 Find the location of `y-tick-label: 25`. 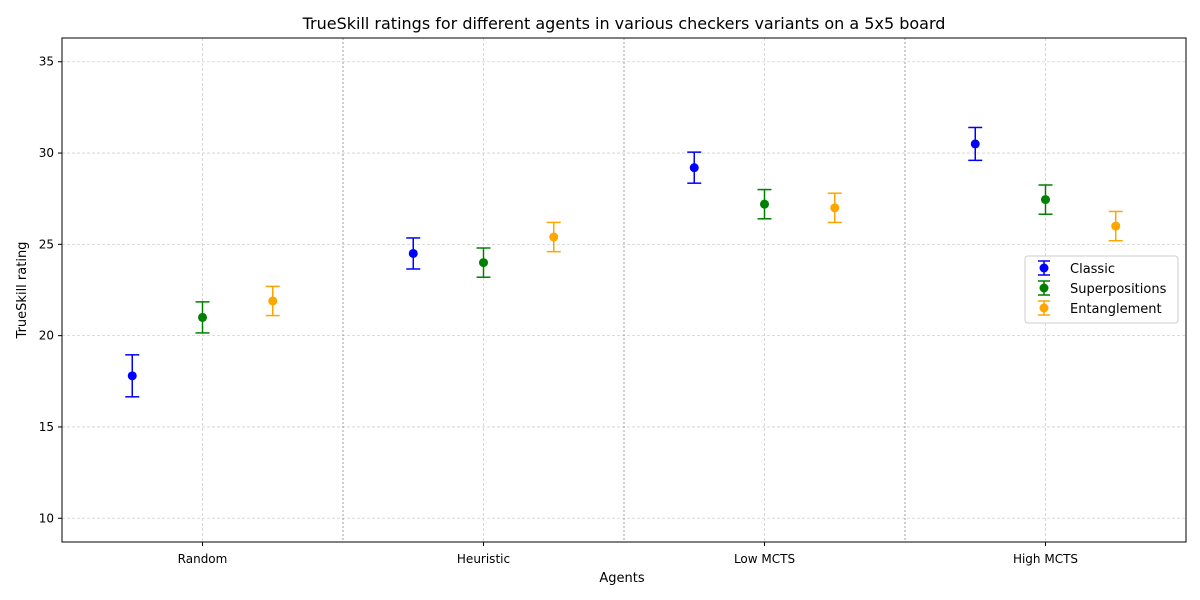

y-tick-label: 25 is located at coordinates (46, 244).